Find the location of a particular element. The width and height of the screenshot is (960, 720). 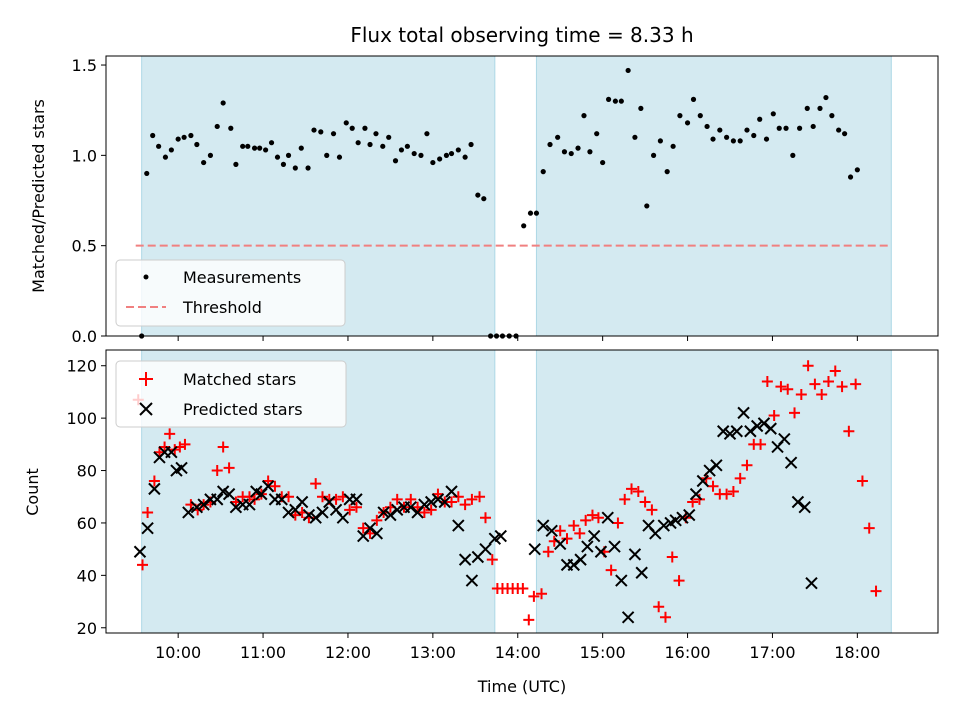

ratio-y-axis-label: Matched/Predicted stars is located at coordinates (38, 196).